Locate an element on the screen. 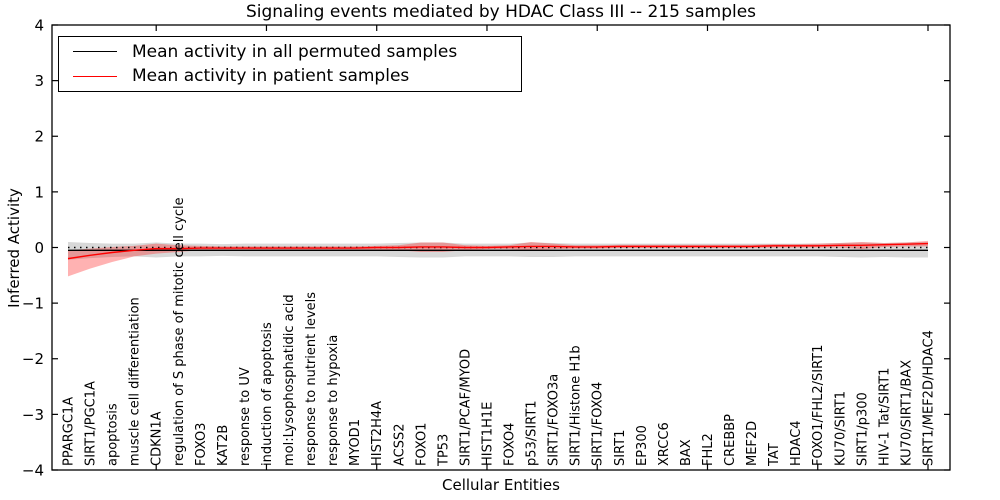  x-category-label: SIRT1 is located at coordinates (620, 448).